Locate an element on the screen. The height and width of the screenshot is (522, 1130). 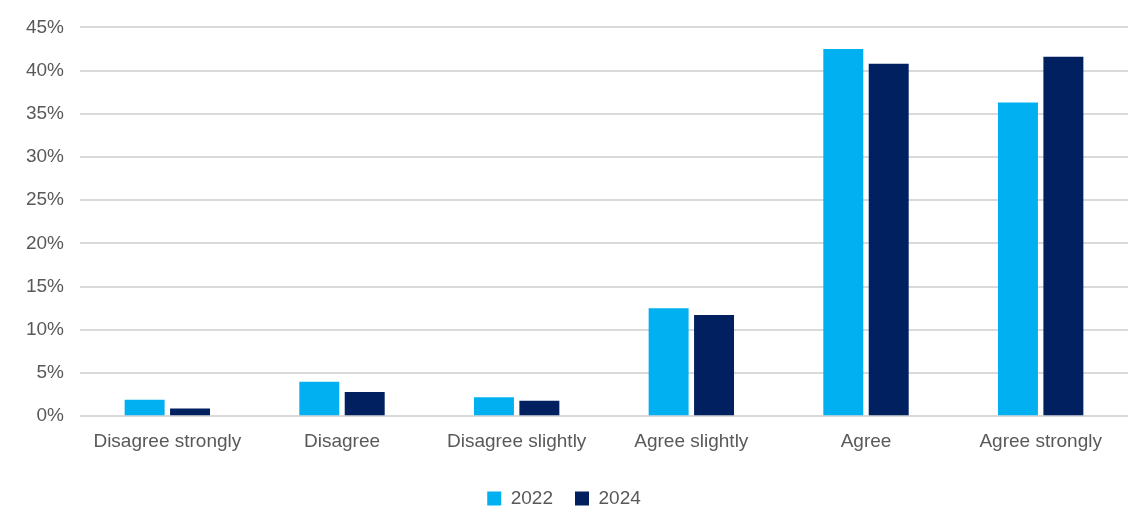
y-tick-label: 10% is located at coordinates (45, 329).